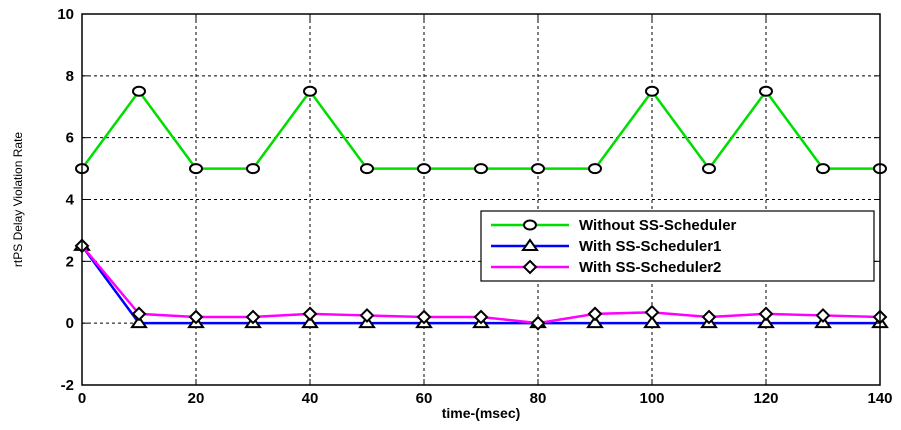  What do you see at coordinates (70, 261) in the screenshot?
I see `y-tick-label: 2` at bounding box center [70, 261].